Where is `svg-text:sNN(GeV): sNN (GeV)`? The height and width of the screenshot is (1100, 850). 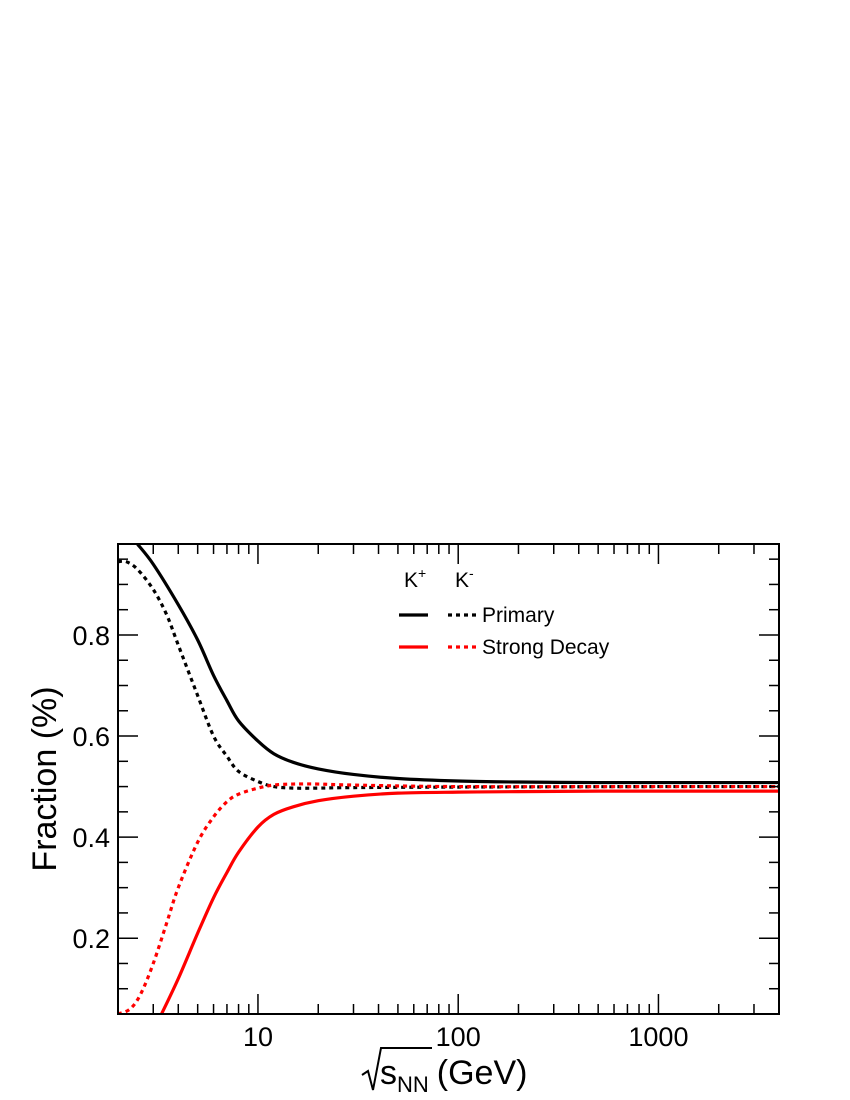
svg-text:sNN(GeV): sNN (GeV) is located at coordinates (453, 1075).